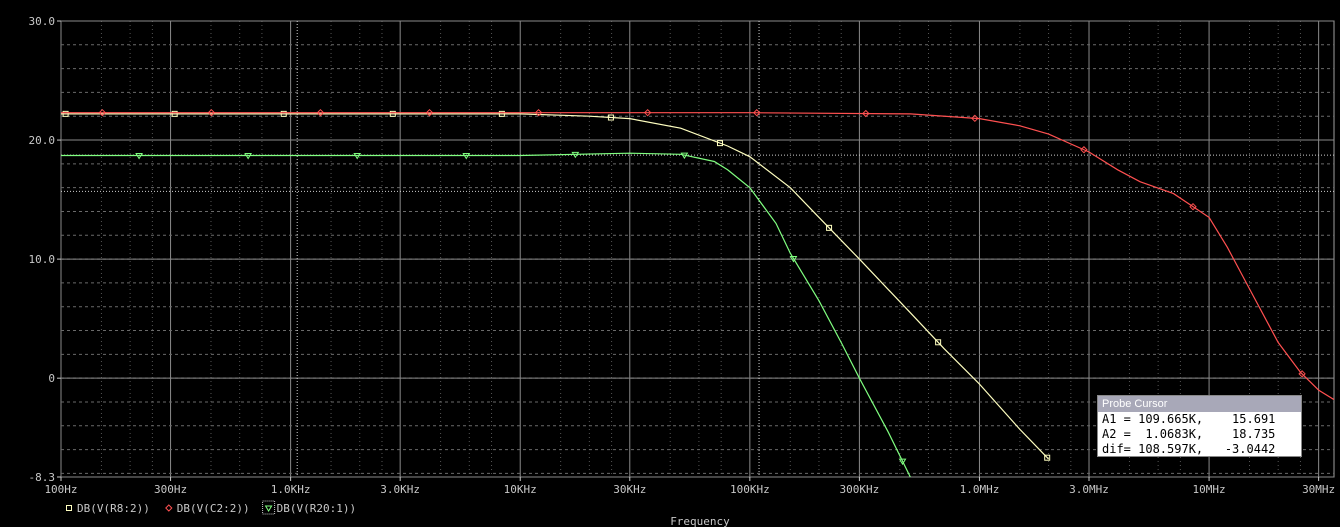  Describe the element at coordinates (700, 521) in the screenshot. I see `x-axis-label: Frequency` at that location.